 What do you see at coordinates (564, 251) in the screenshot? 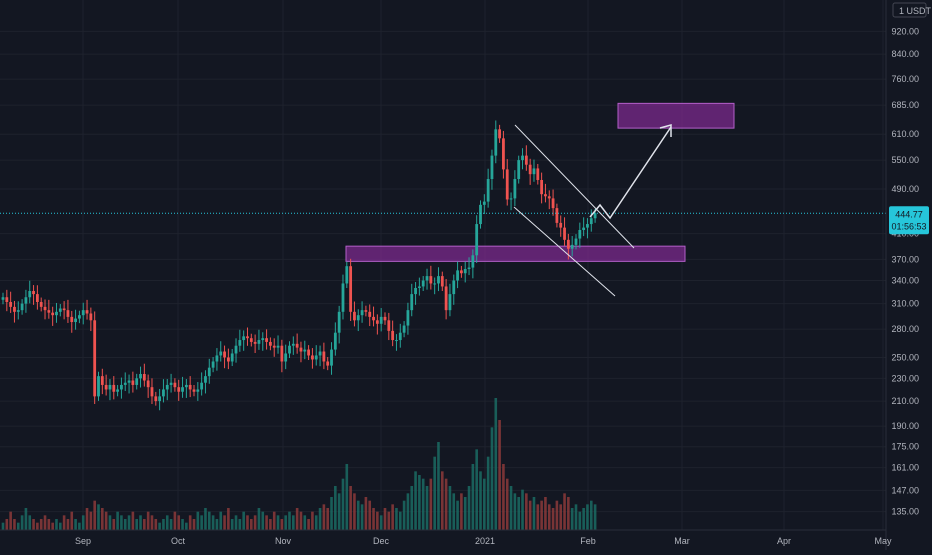
I see `wedge-lower-line` at bounding box center [564, 251].